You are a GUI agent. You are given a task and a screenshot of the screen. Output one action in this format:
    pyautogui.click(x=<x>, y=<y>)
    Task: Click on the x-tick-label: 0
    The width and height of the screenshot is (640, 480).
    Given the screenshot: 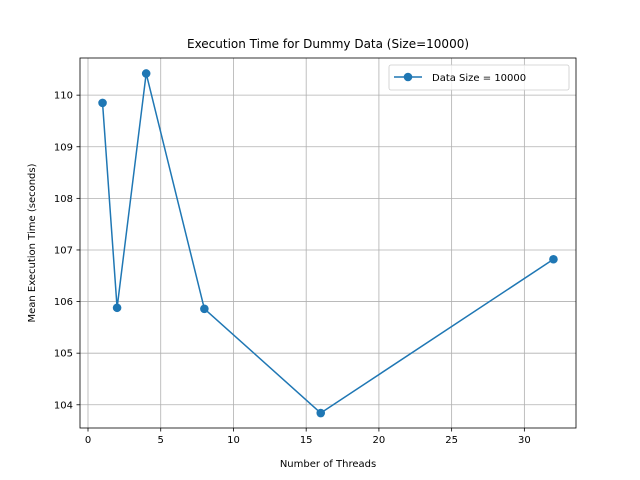 What is the action you would take?
    pyautogui.click(x=88, y=440)
    